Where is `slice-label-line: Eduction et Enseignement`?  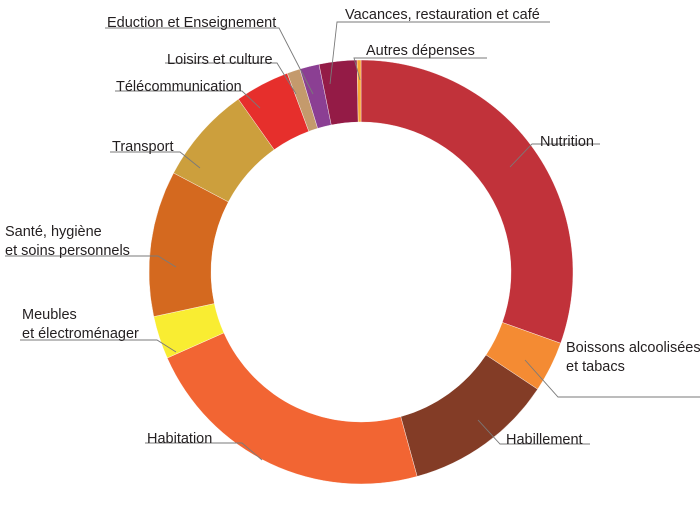 slice-label-line: Eduction et Enseignement is located at coordinates (191, 23).